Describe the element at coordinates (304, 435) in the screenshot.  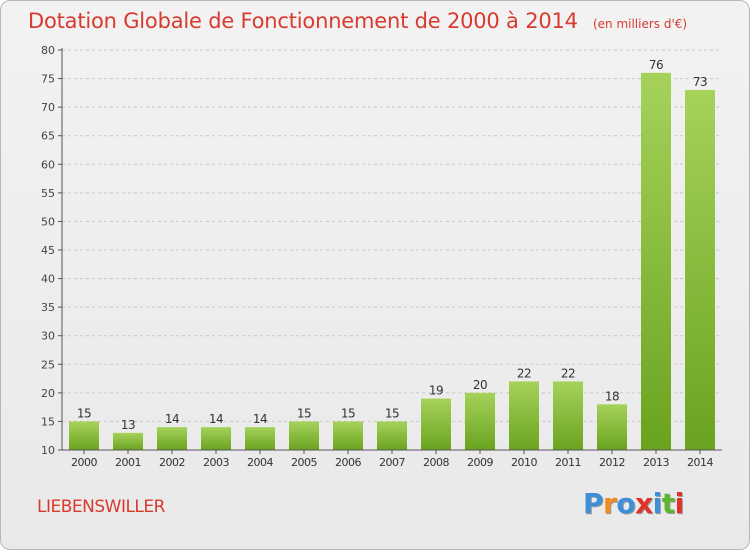
I see `bar-2005` at that location.